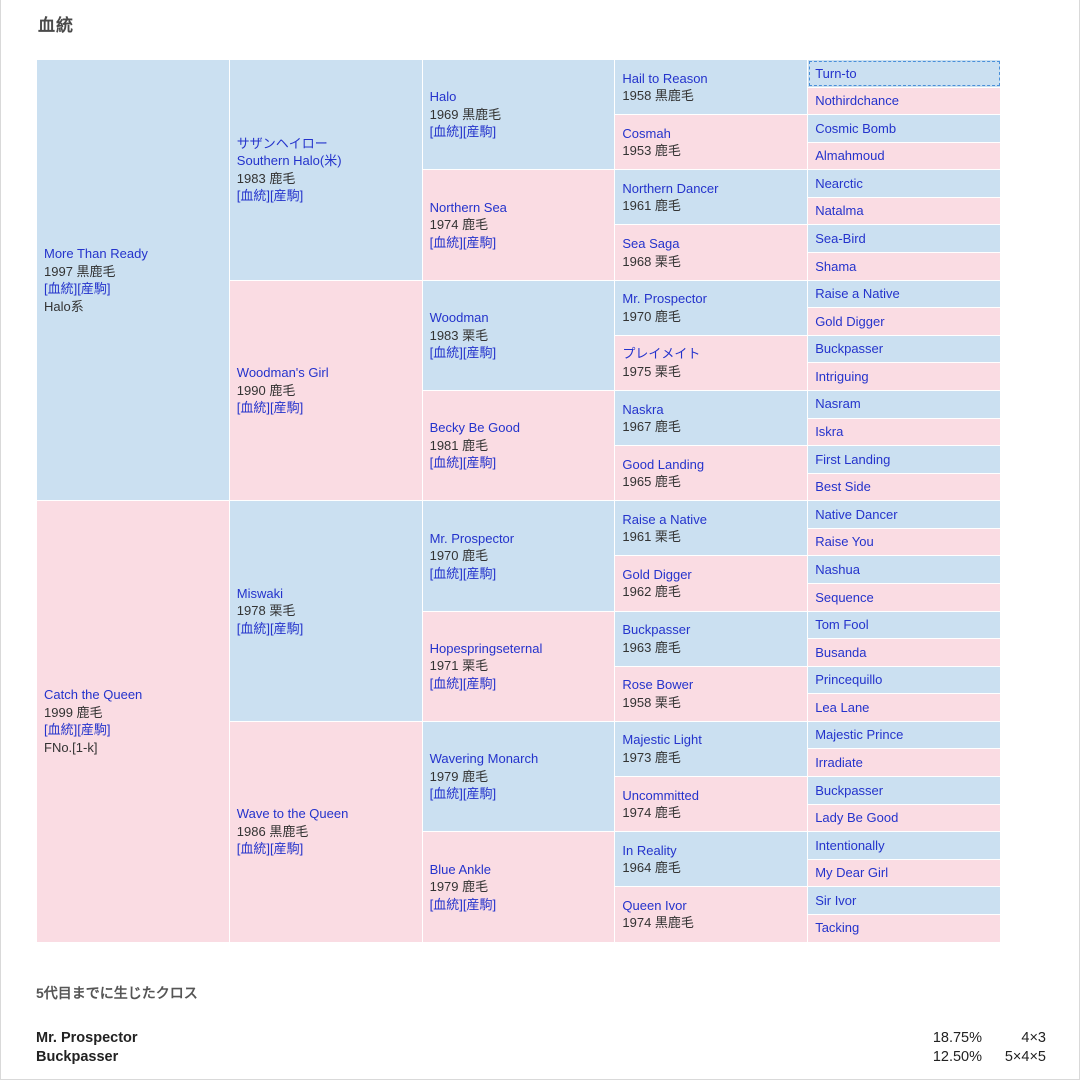  I want to click on horse-link: In Reality, so click(649, 850).